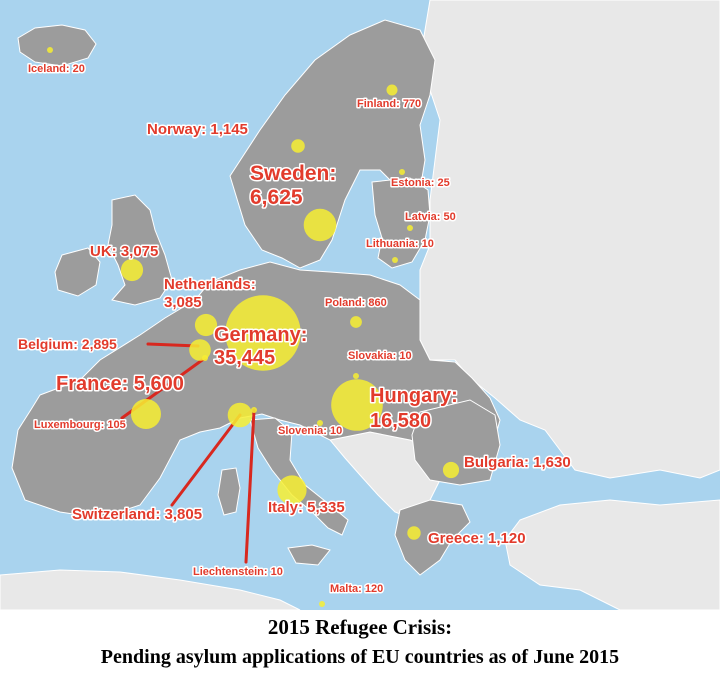 The image size is (720, 679). What do you see at coordinates (356, 376) in the screenshot?
I see `bubble-slovakia` at bounding box center [356, 376].